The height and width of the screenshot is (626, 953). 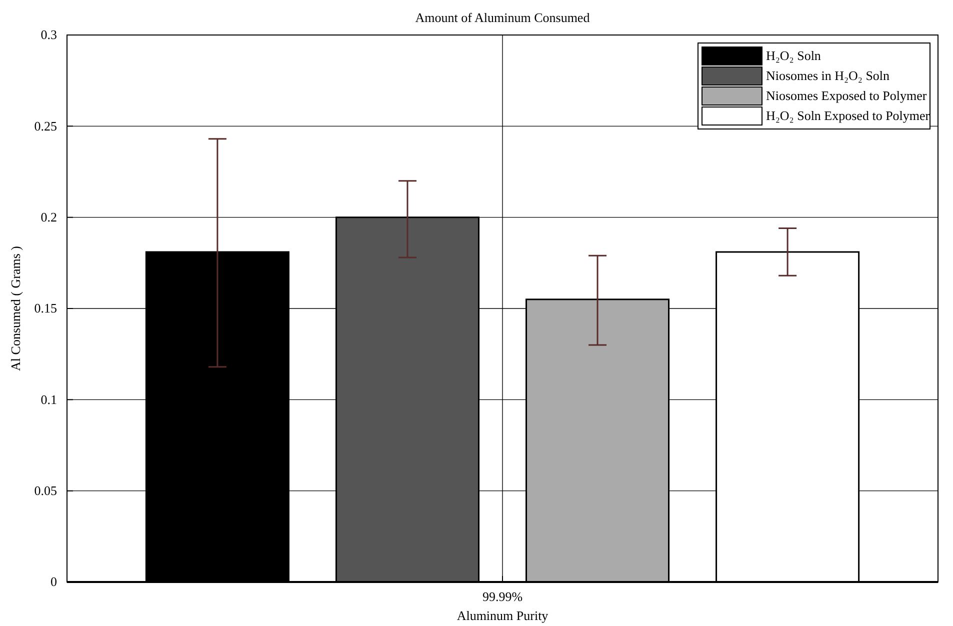 What do you see at coordinates (828, 75) in the screenshot?
I see `legend-label: Niosomes in H₂O₂ Soln` at bounding box center [828, 75].